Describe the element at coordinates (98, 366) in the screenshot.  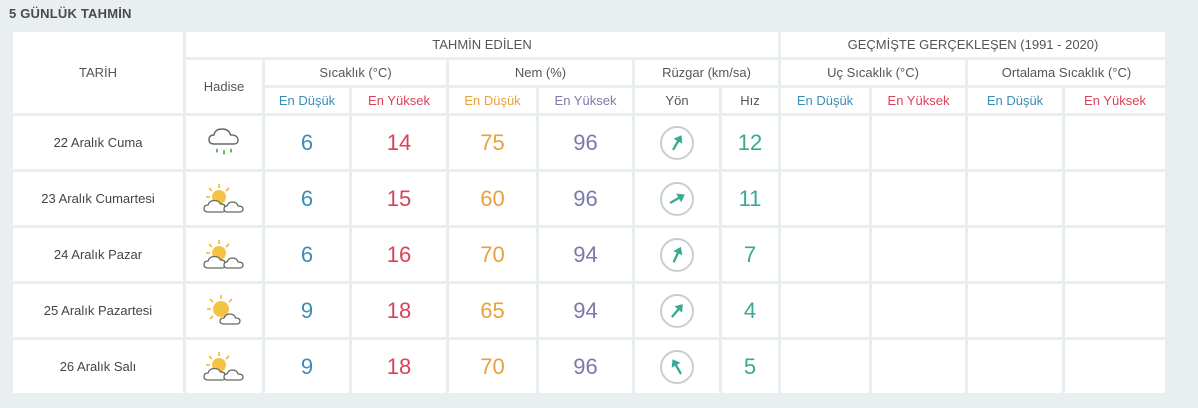
I see `day-date: 26 Aralık Salı` at that location.